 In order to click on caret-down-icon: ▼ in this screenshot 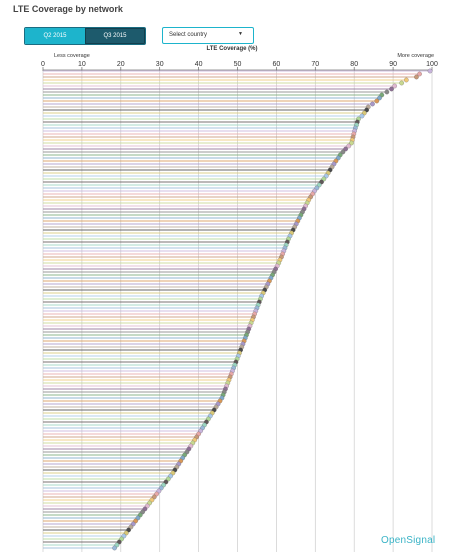, I will do `click(240, 34)`.